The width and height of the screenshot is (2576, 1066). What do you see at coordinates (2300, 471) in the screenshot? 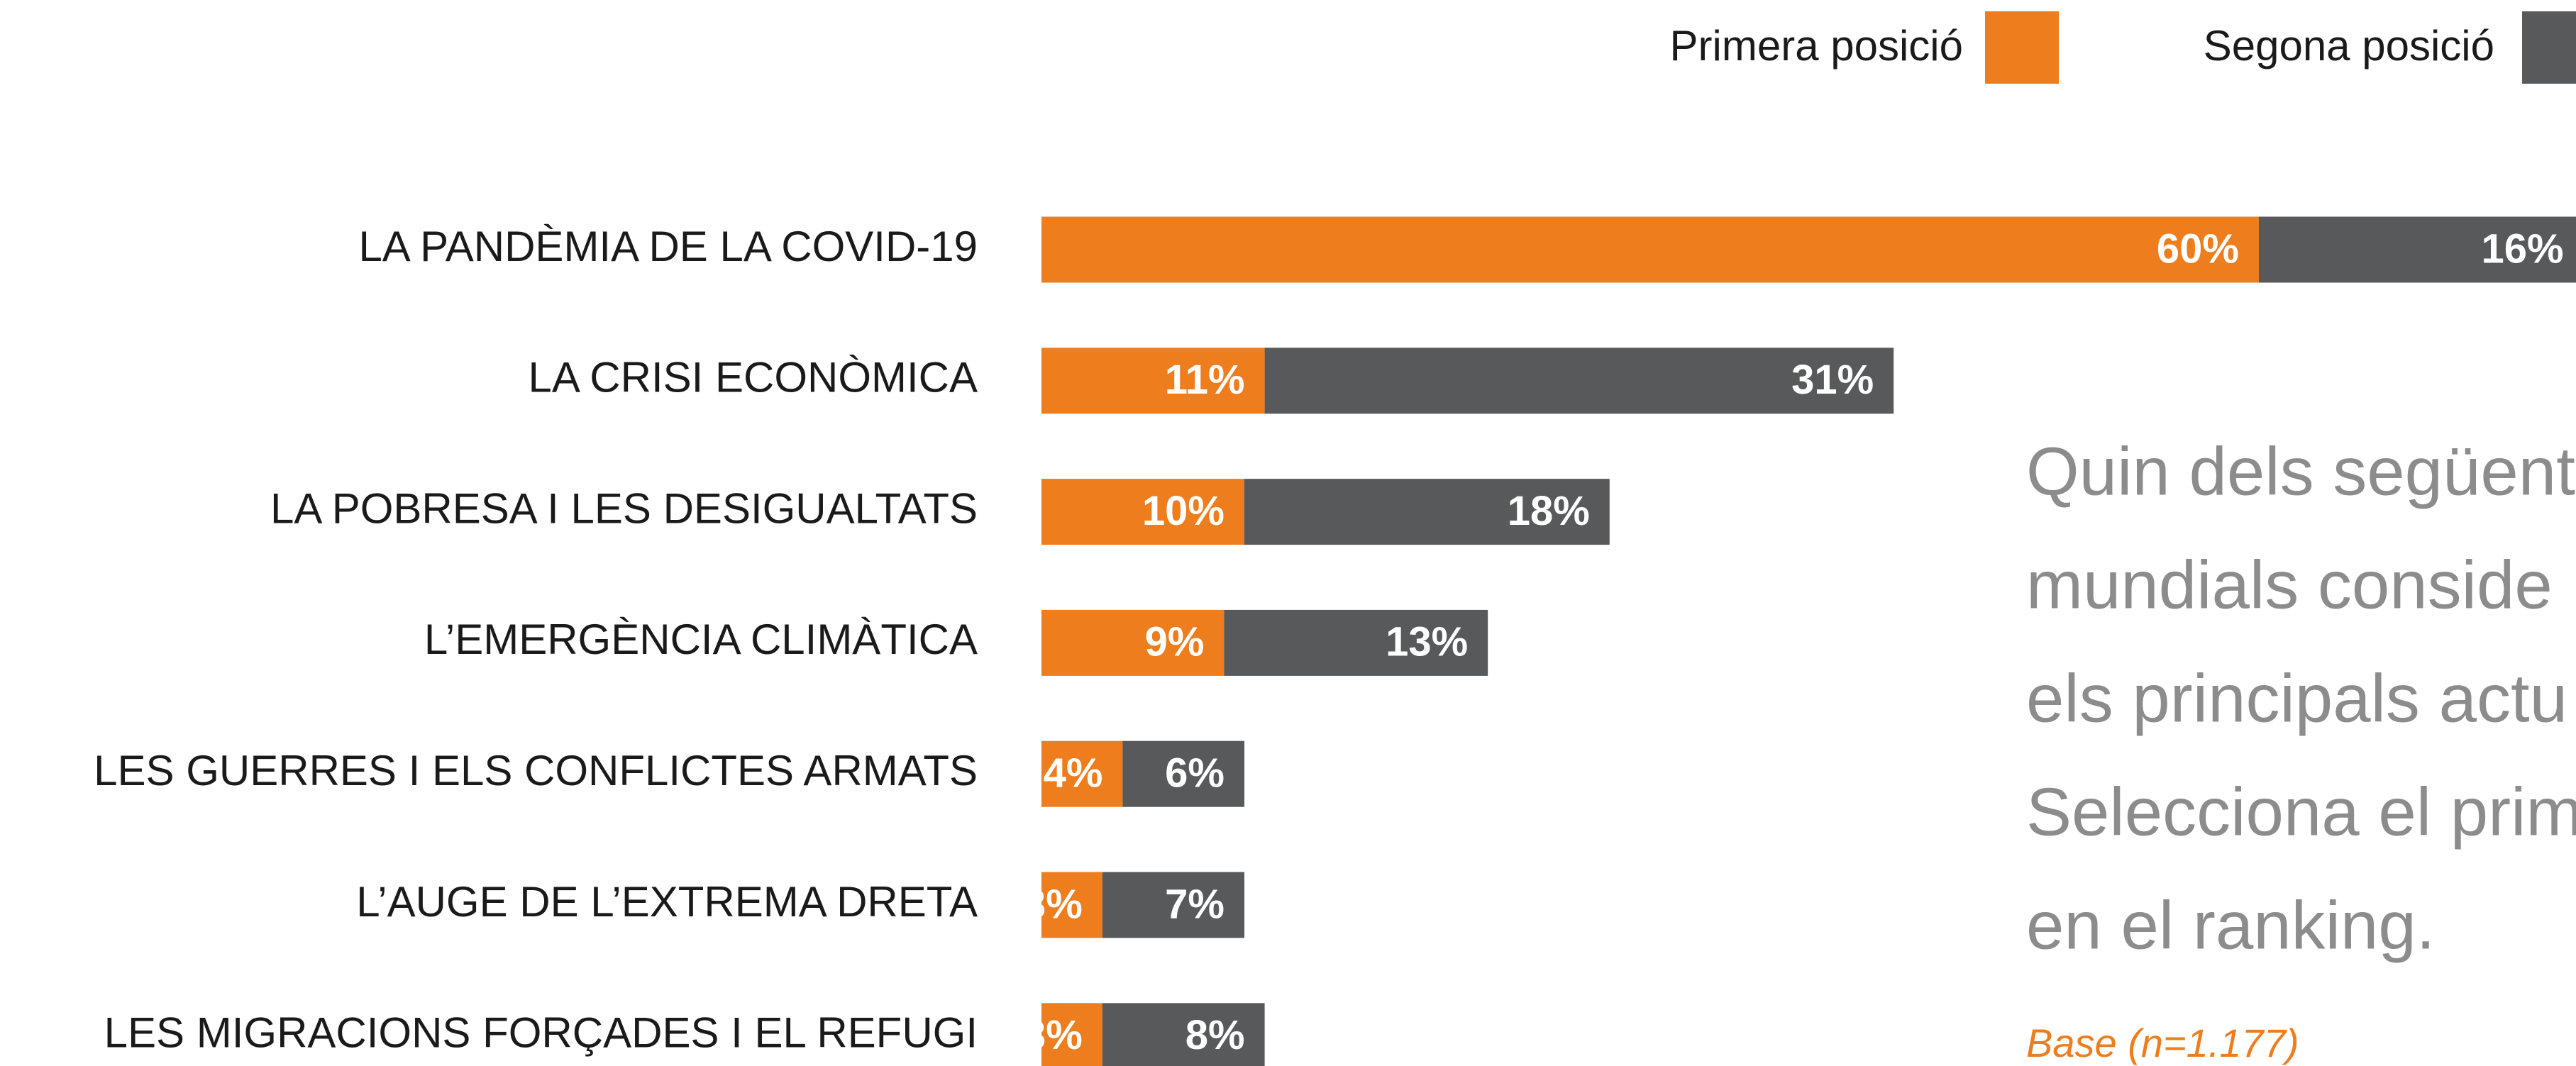
I see `question-line: Quin dels següent` at bounding box center [2300, 471].